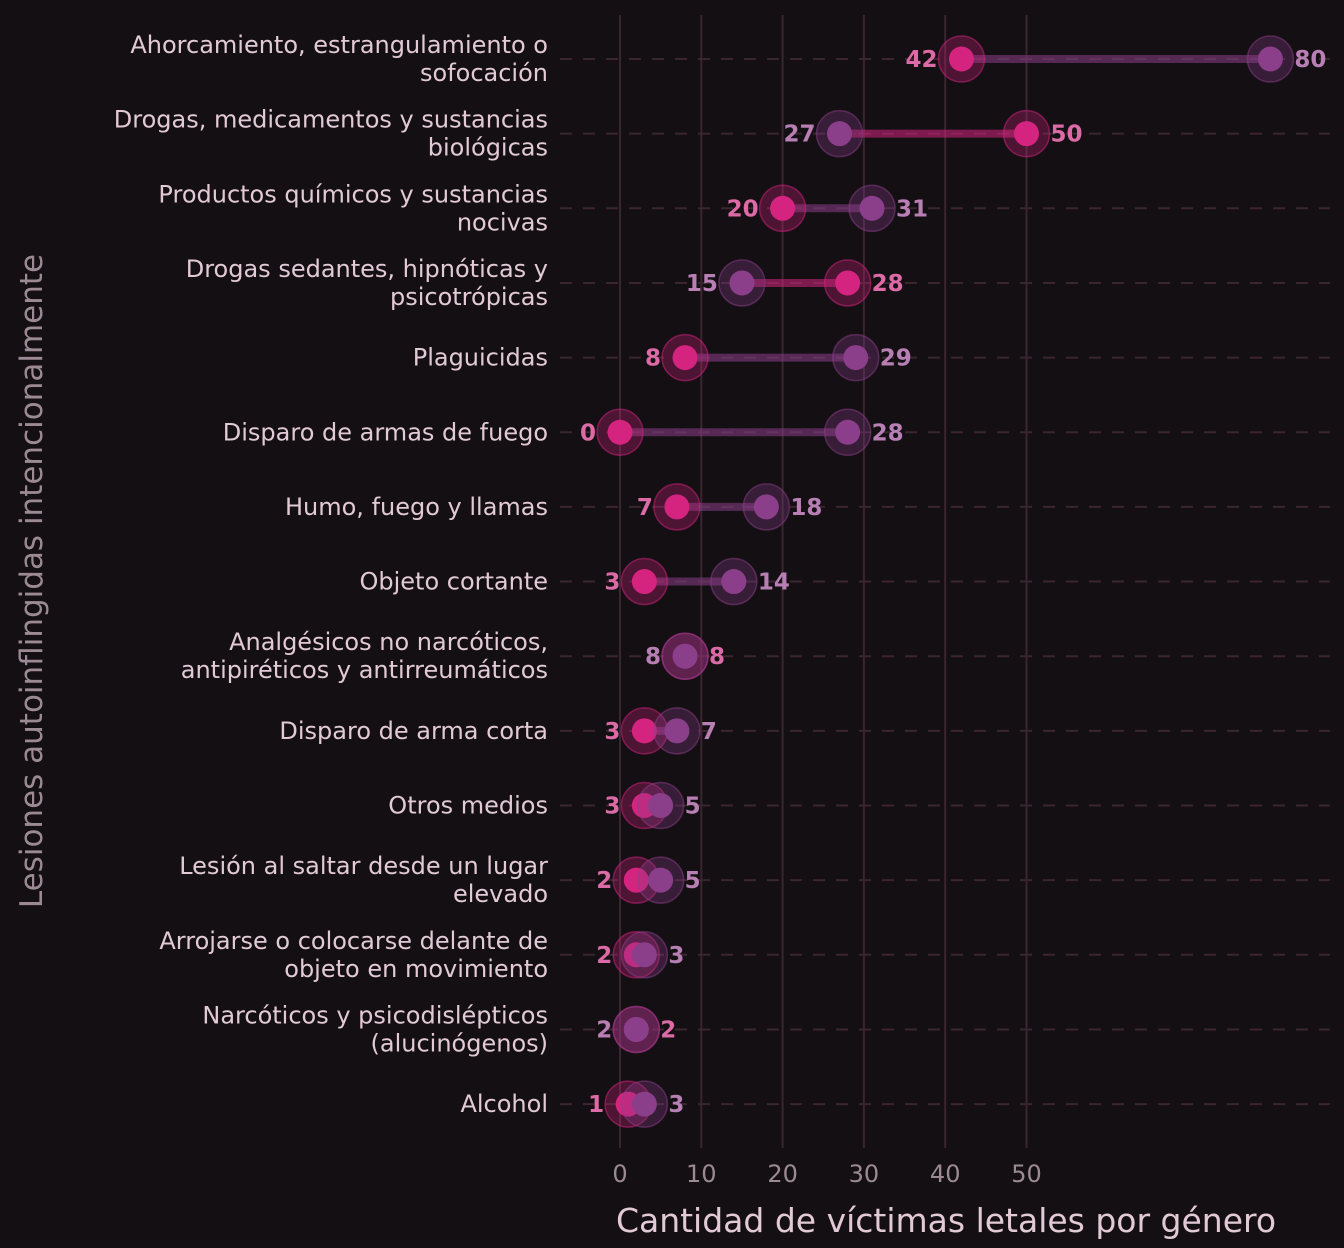 This screenshot has width=1344, height=1248. What do you see at coordinates (480, 358) in the screenshot?
I see `category-label: Plaguicidas` at bounding box center [480, 358].